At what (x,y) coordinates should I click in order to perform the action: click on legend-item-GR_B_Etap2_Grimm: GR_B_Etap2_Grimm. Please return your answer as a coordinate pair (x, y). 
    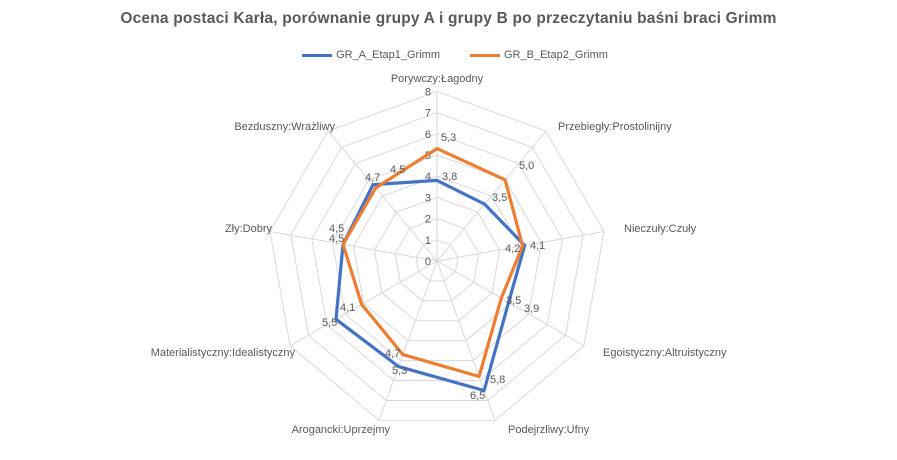
    Looking at the image, I should click on (539, 55).